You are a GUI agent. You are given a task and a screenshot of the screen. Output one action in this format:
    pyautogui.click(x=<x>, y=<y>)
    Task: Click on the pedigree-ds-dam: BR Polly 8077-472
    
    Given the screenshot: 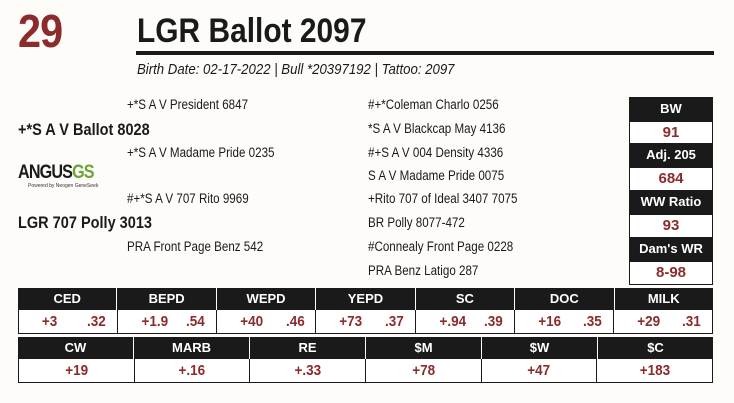 What is the action you would take?
    pyautogui.click(x=416, y=222)
    